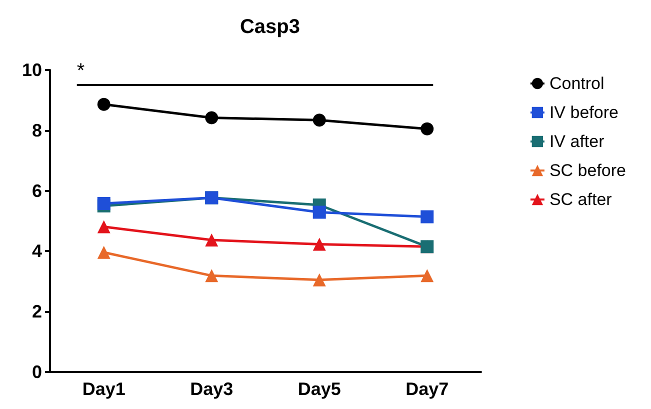 The width and height of the screenshot is (651, 409). I want to click on y-tick-label: 6, so click(37, 190).